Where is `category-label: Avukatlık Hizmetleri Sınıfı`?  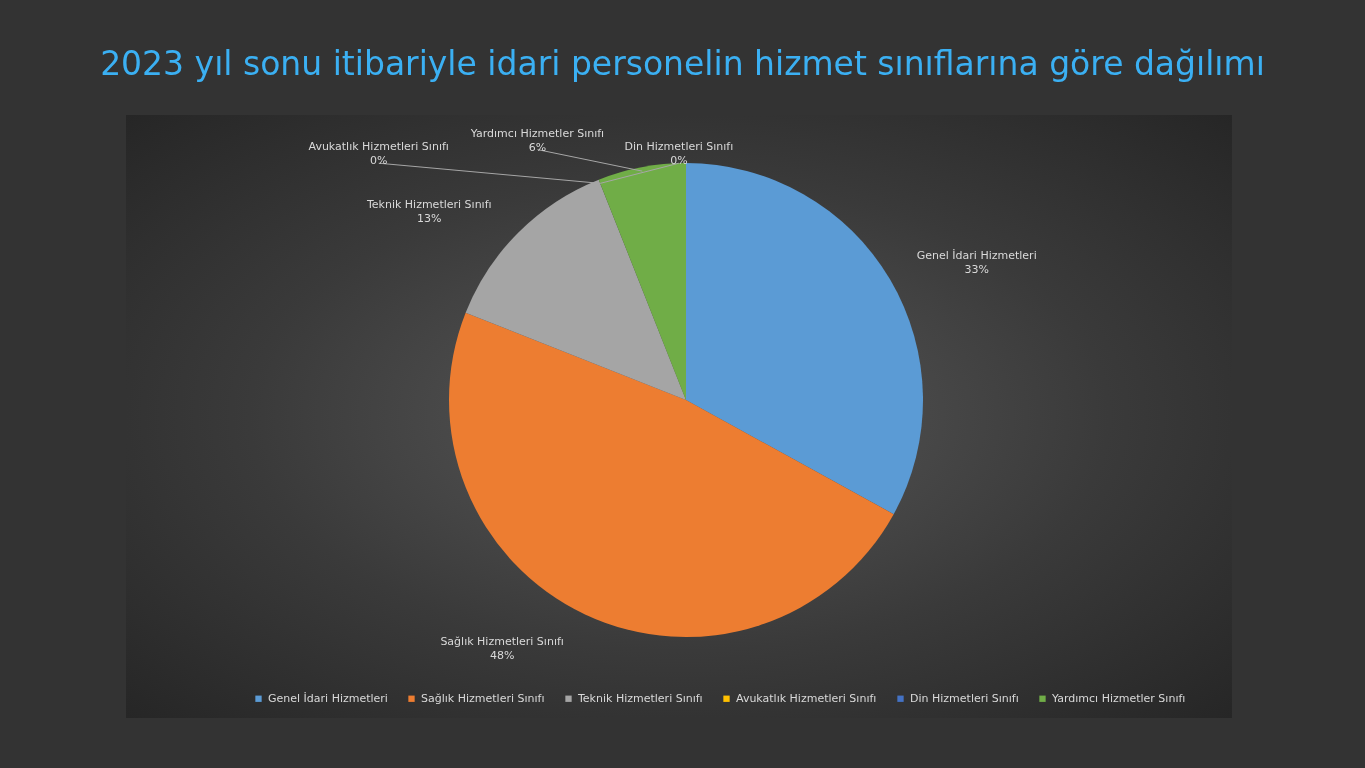 category-label: Avukatlık Hizmetleri Sınıfı is located at coordinates (378, 147).